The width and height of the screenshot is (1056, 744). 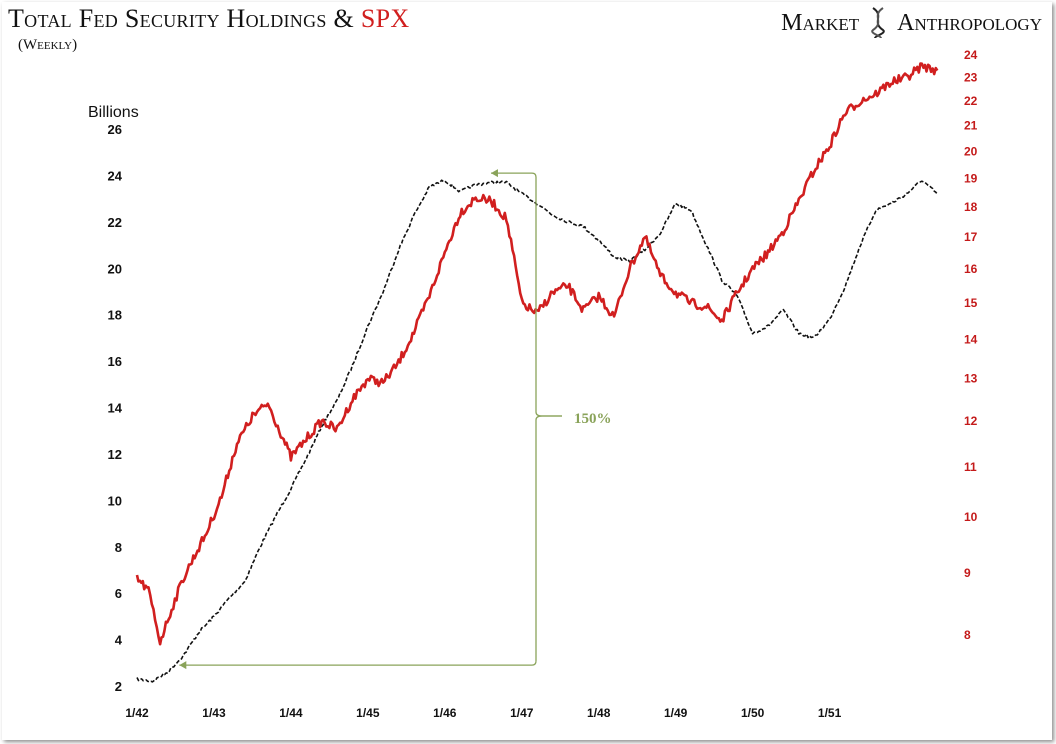 I want to click on left-tick-label: 10, so click(x=115, y=500).